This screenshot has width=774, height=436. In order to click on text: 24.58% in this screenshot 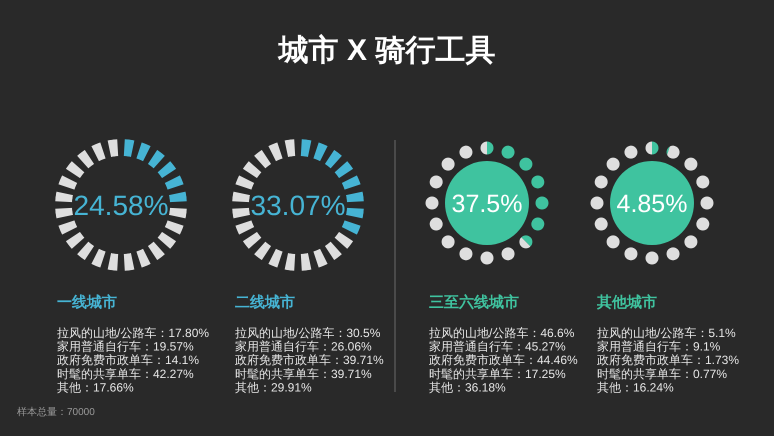, I will do `click(121, 206)`.